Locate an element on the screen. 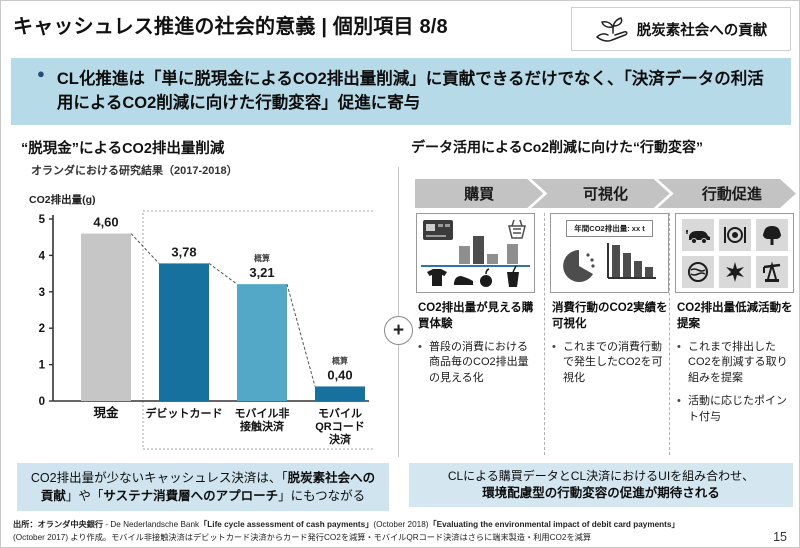  birds-icon is located at coordinates (734, 272).